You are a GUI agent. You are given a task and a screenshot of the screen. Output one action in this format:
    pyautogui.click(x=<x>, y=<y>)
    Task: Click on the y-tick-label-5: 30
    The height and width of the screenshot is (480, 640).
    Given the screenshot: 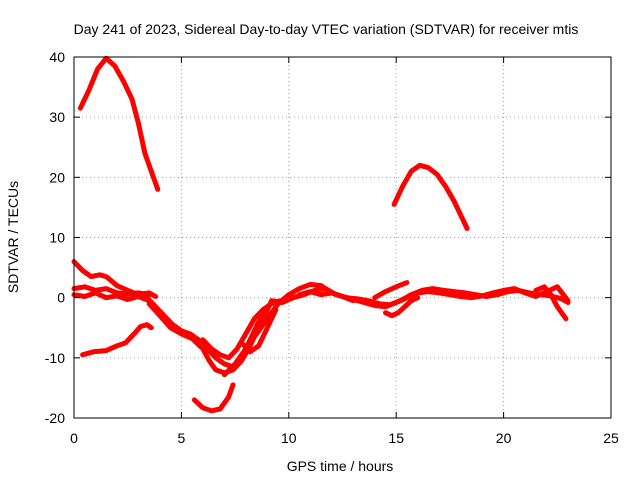 What is the action you would take?
    pyautogui.click(x=57, y=117)
    